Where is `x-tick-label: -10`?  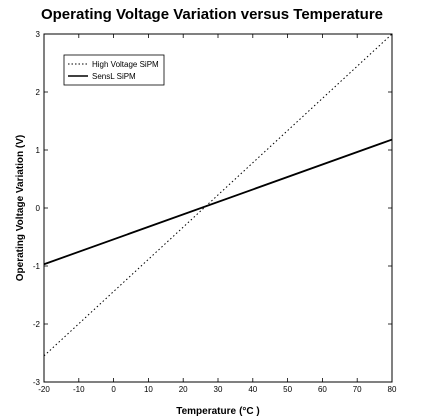
x-tick-label: -10 is located at coordinates (79, 389).